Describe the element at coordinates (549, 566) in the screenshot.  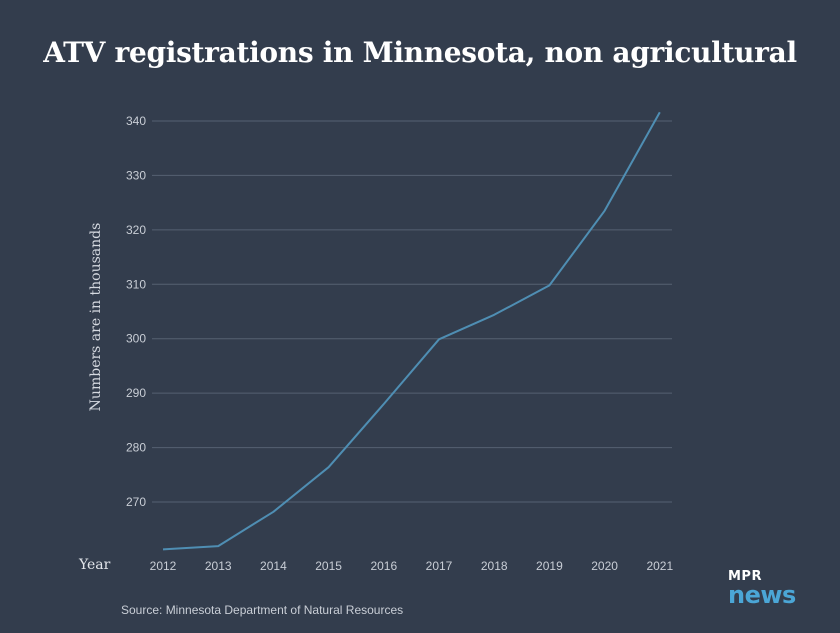
I see `x-tick-label: 2019` at that location.